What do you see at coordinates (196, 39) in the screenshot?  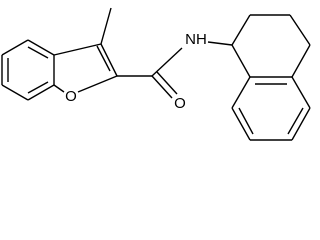 I see `atom-label: NH` at bounding box center [196, 39].